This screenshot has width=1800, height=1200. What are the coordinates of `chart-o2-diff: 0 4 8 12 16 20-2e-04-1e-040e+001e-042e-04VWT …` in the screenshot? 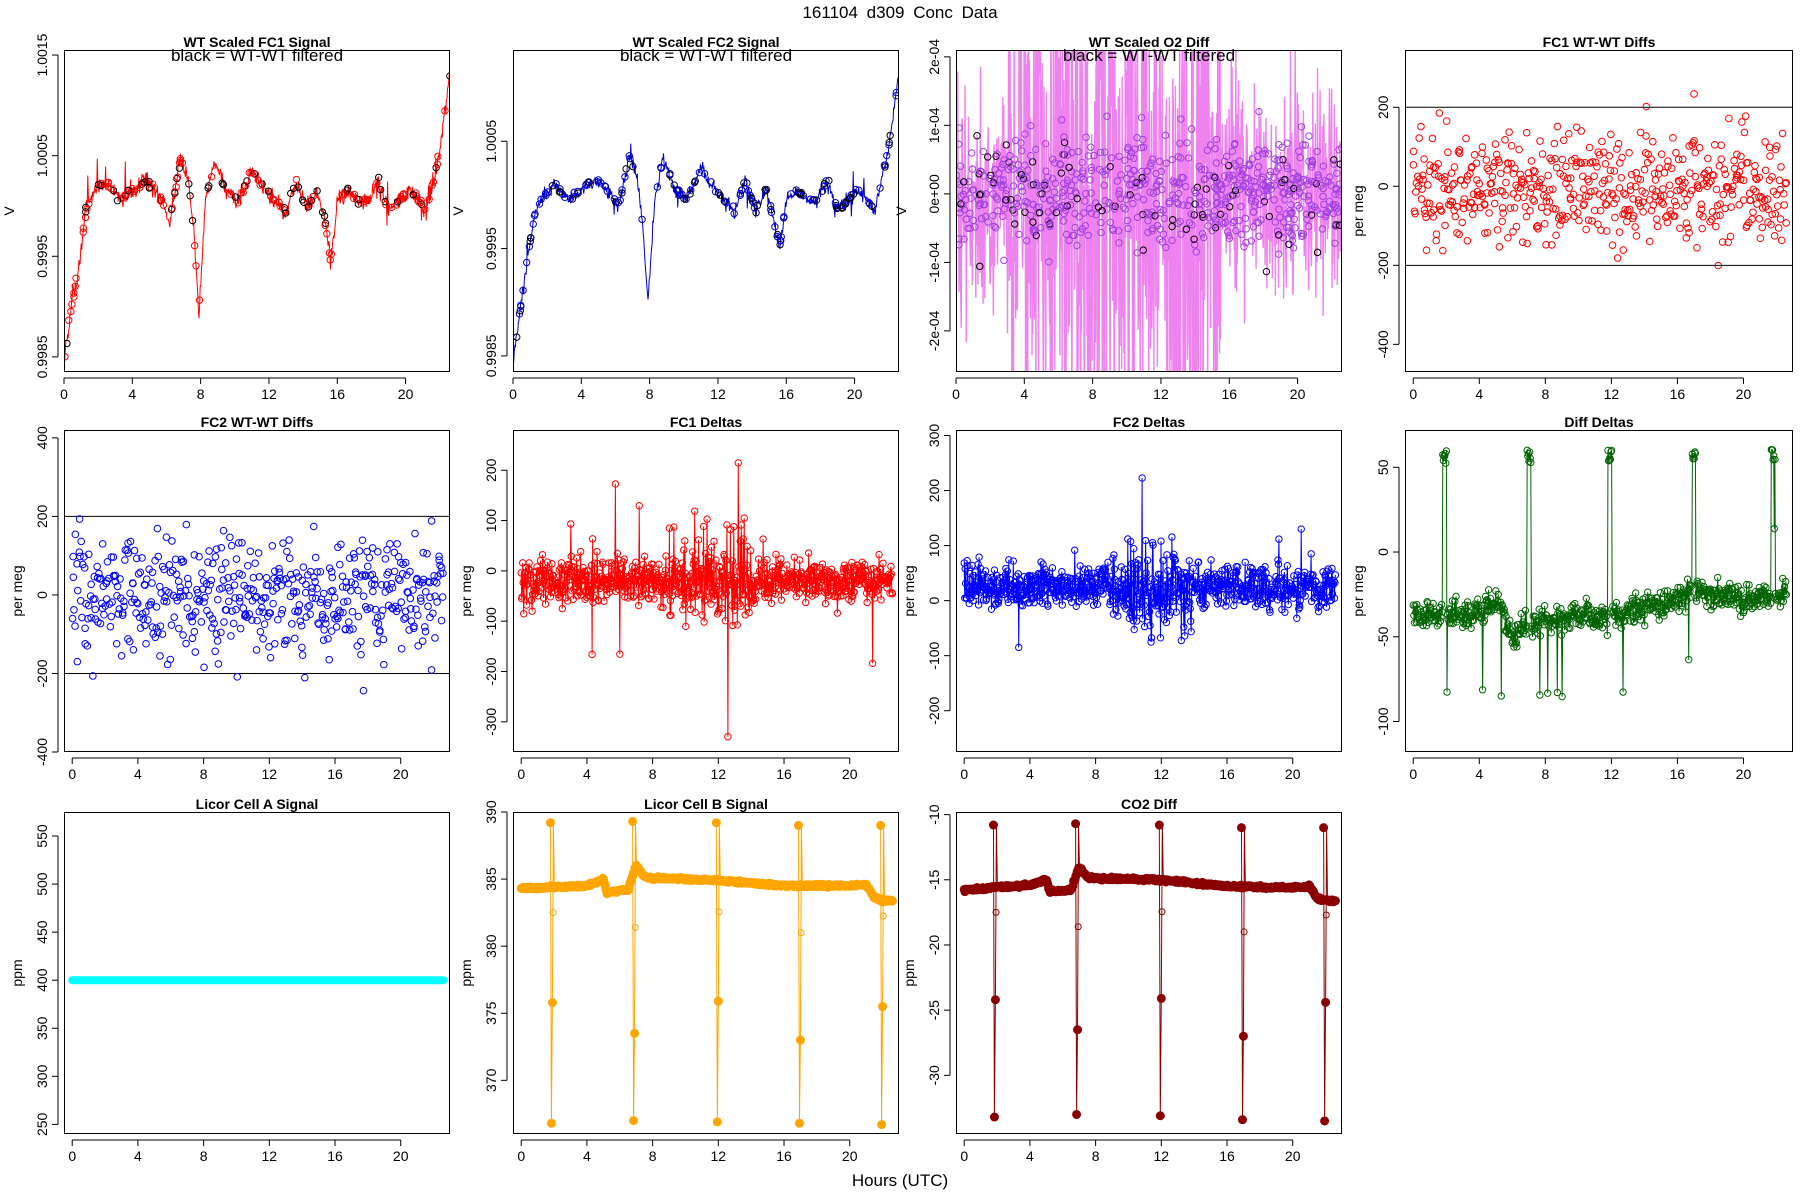 It's located at (1117, 218).